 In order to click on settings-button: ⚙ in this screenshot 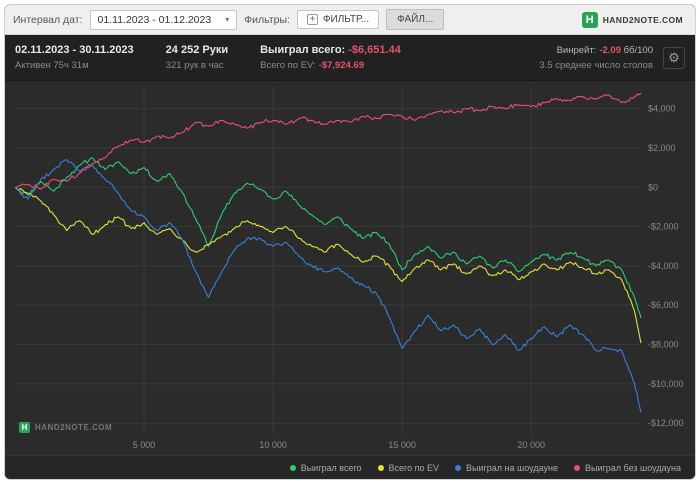, I will do `click(674, 57)`.